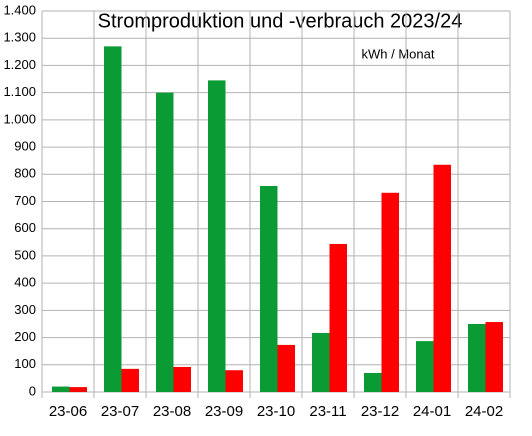  I want to click on x-tick-label: 23-11, so click(327, 411).